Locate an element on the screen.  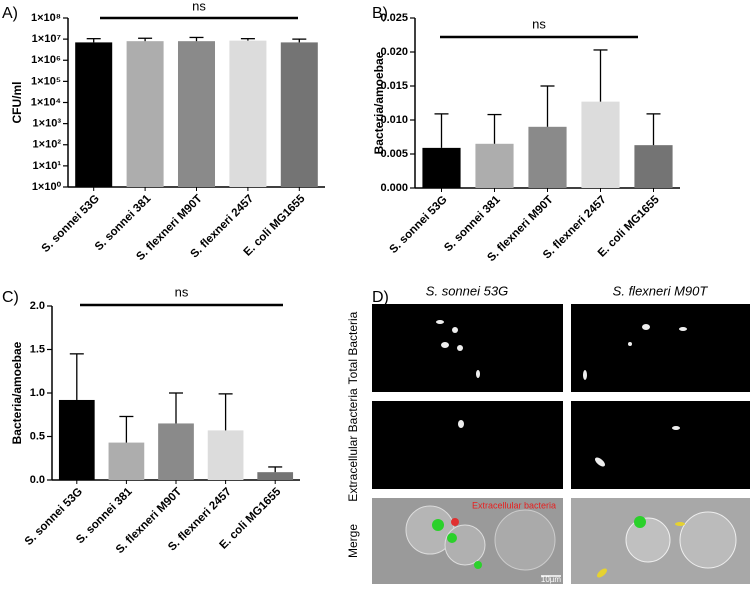
row-label: Extracellular Bacteria is located at coordinates (353, 445).